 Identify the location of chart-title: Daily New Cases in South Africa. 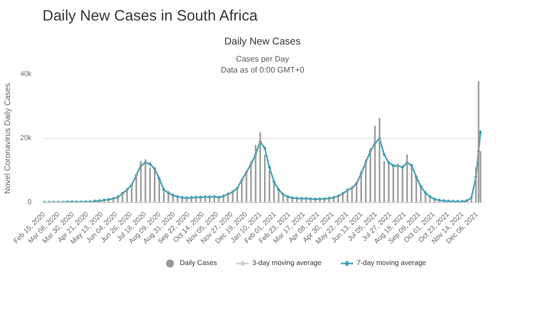
(150, 16).